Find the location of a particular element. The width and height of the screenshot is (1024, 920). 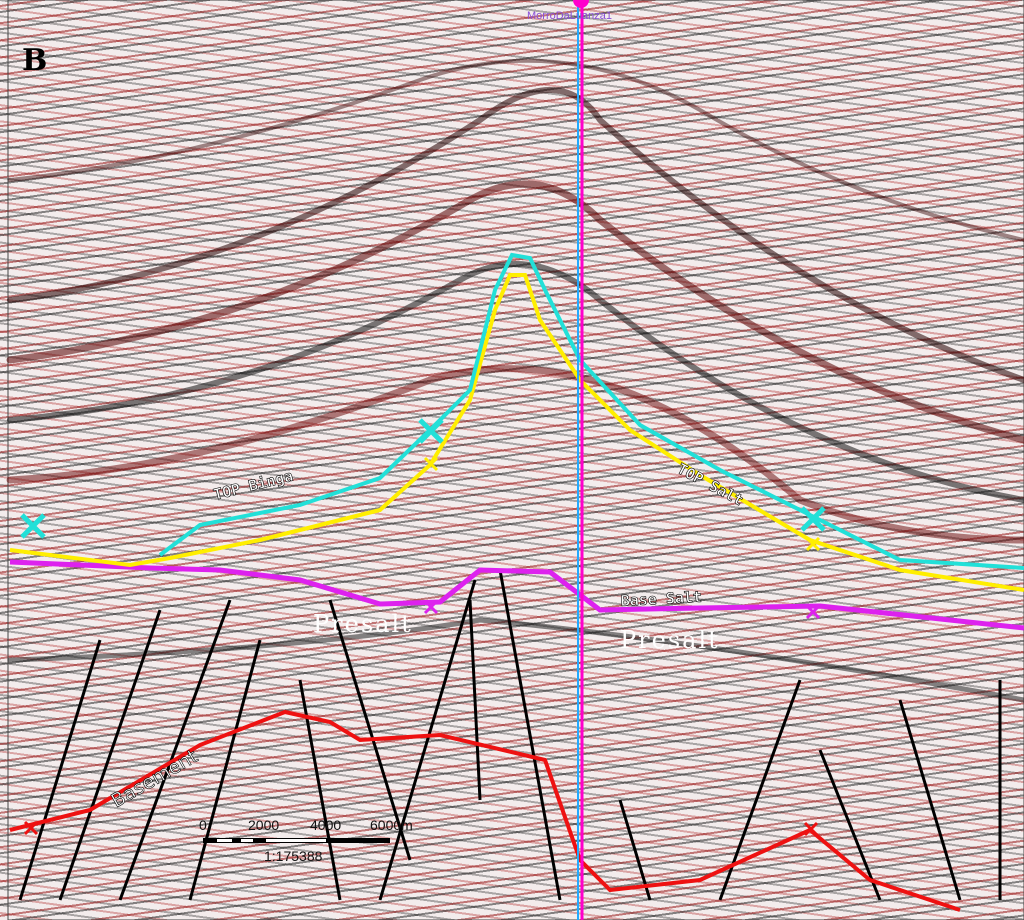

scale-tick-0: 0 is located at coordinates (203, 825).